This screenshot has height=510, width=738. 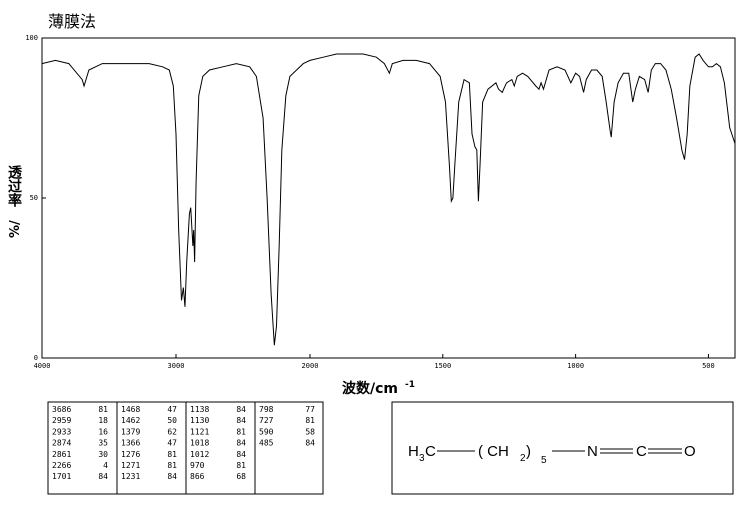 I want to click on y-label-group: 透过率, so click(x=14, y=186).